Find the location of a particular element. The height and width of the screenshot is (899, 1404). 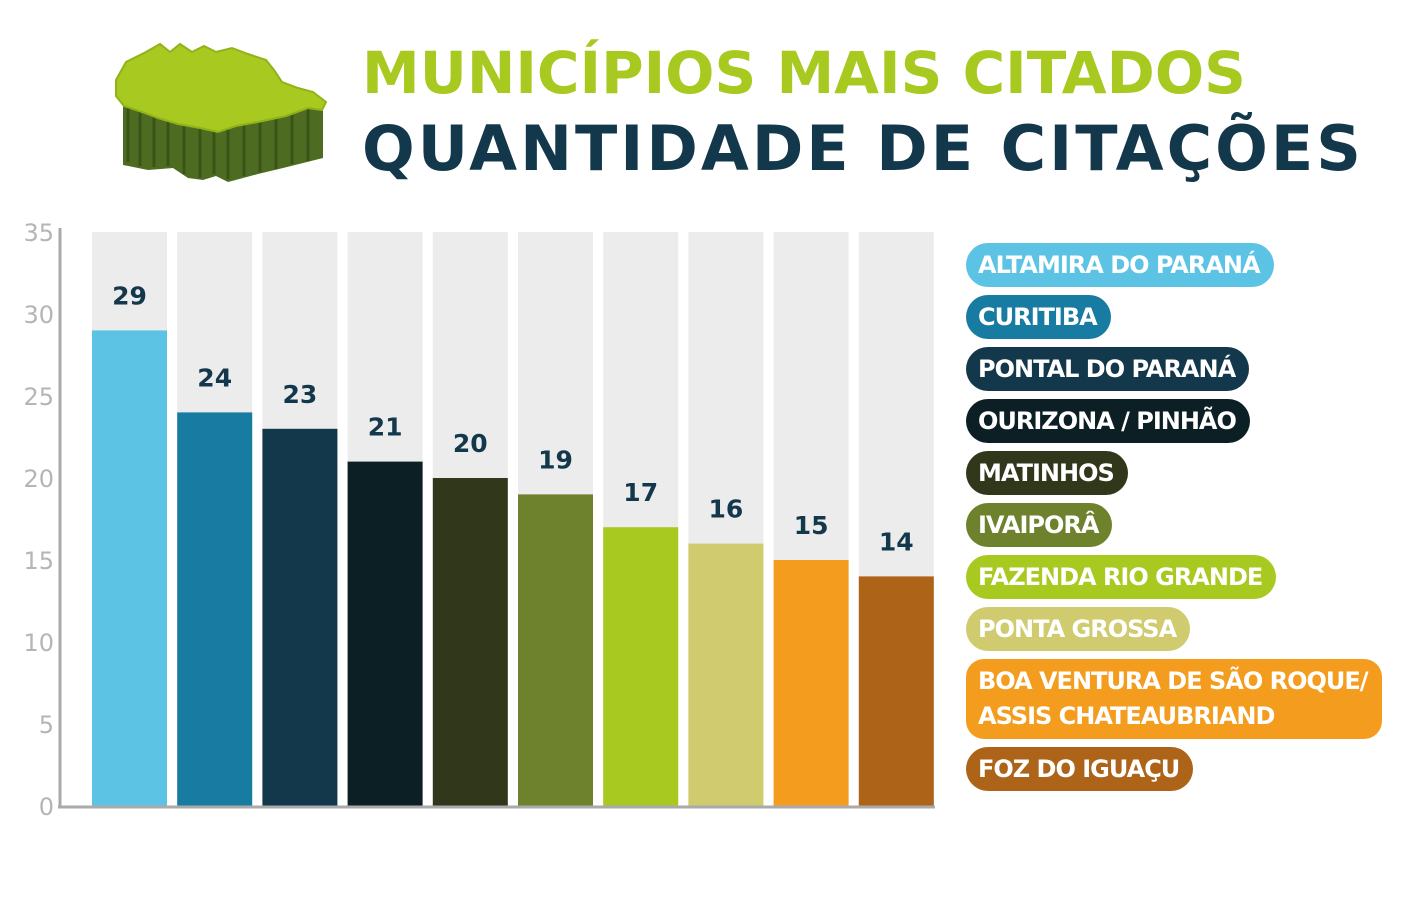

legend-item: PONTA GROSSA is located at coordinates (1078, 629).